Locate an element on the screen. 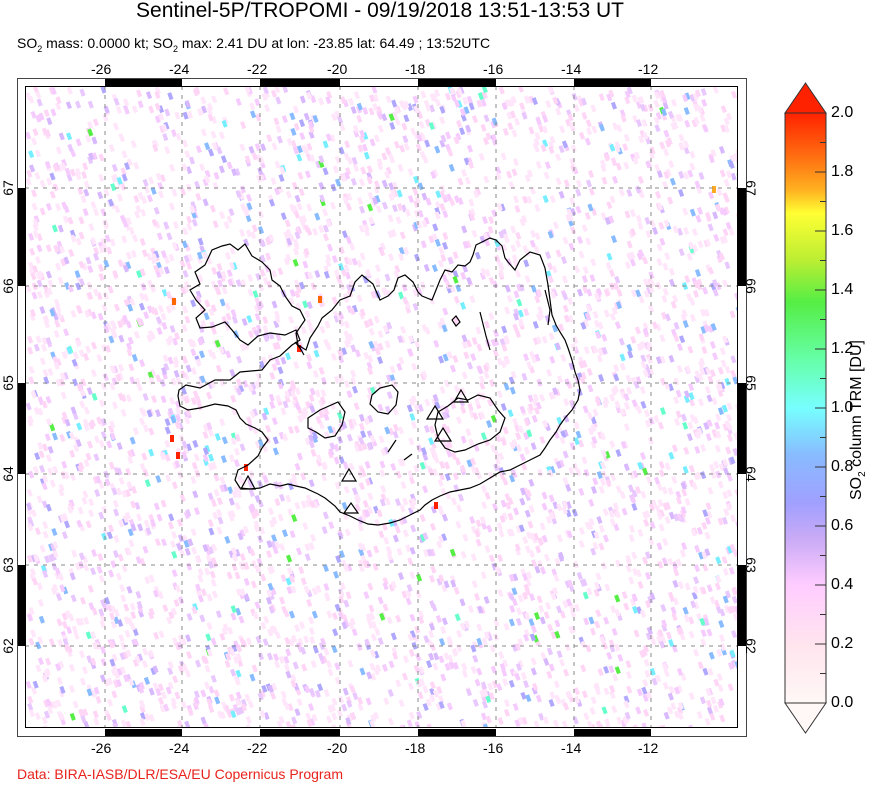 The width and height of the screenshot is (883, 786). colorbar is located at coordinates (805, 408).